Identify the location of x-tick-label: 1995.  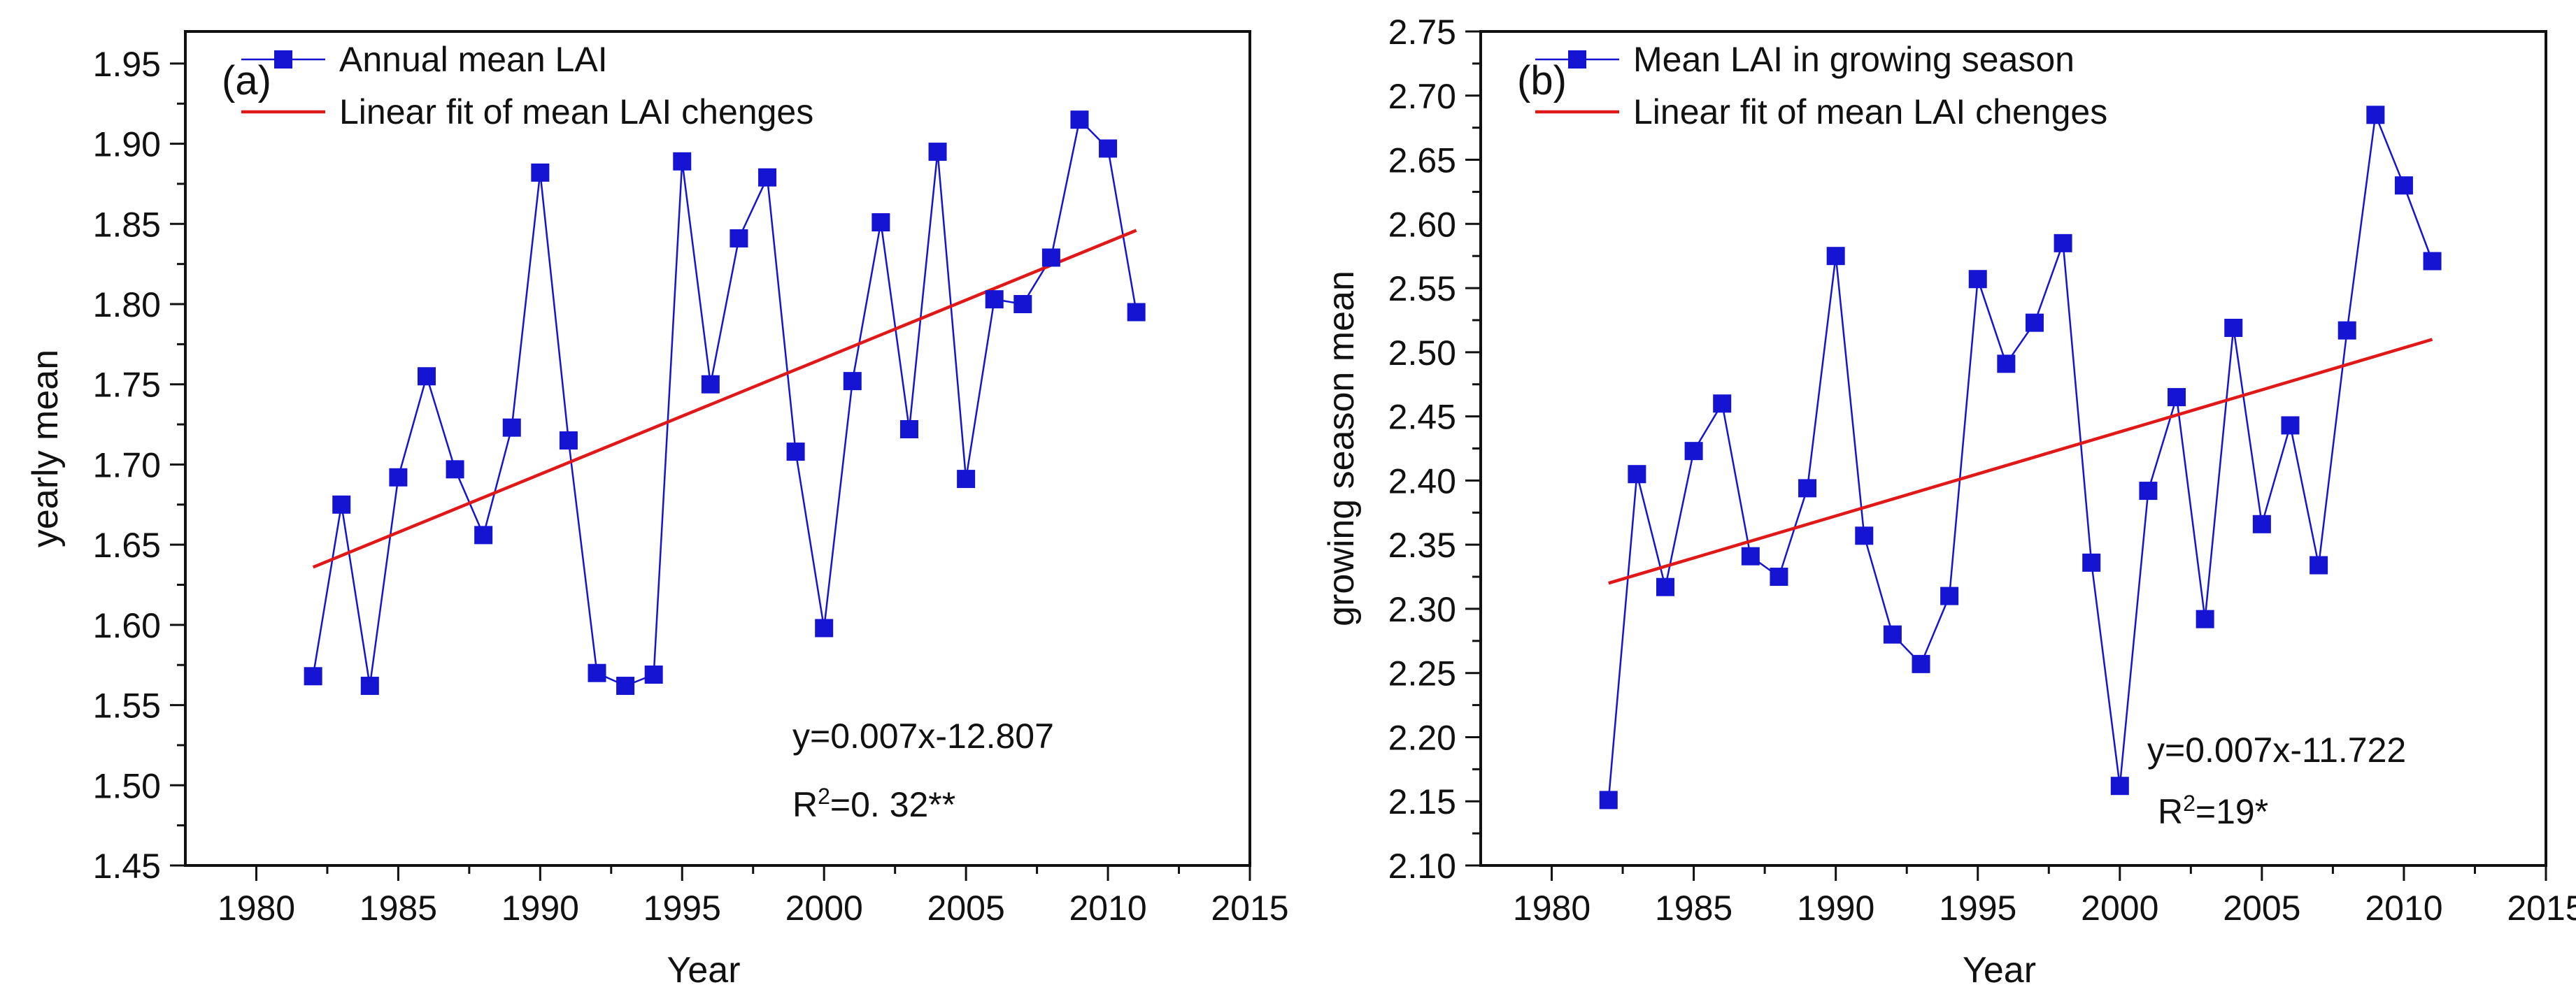
(682, 908).